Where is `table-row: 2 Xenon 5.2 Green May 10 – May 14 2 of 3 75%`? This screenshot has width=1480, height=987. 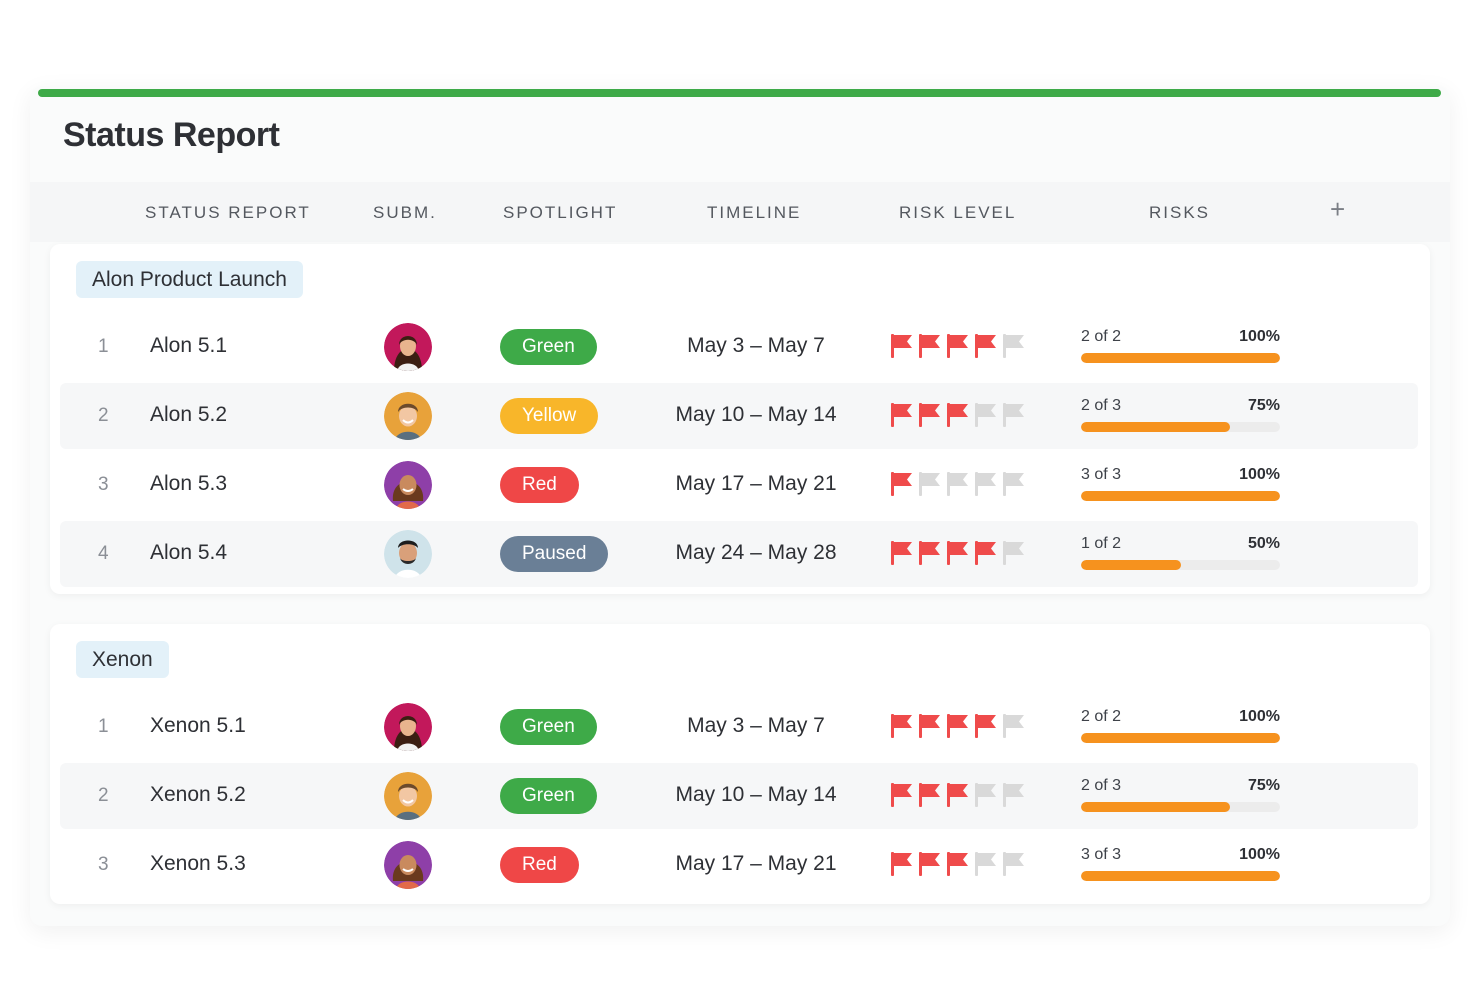
table-row: 2 Xenon 5.2 Green May 10 – May 14 2 of 3 75% is located at coordinates (739, 796).